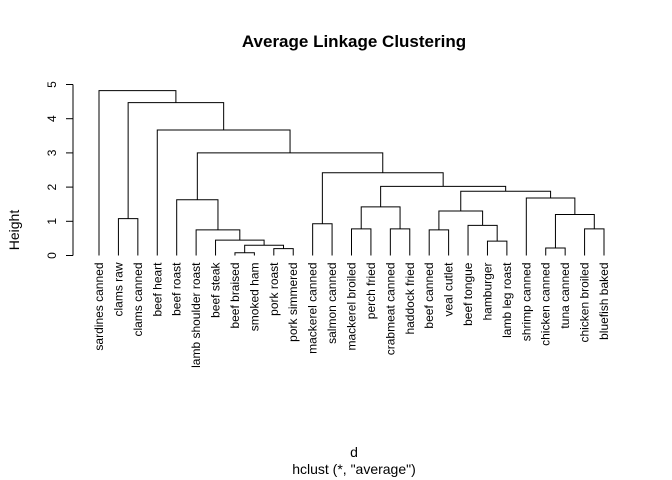 The height and width of the screenshot is (480, 672). Describe the element at coordinates (118, 289) in the screenshot. I see `leaf-label: clams raw` at that location.